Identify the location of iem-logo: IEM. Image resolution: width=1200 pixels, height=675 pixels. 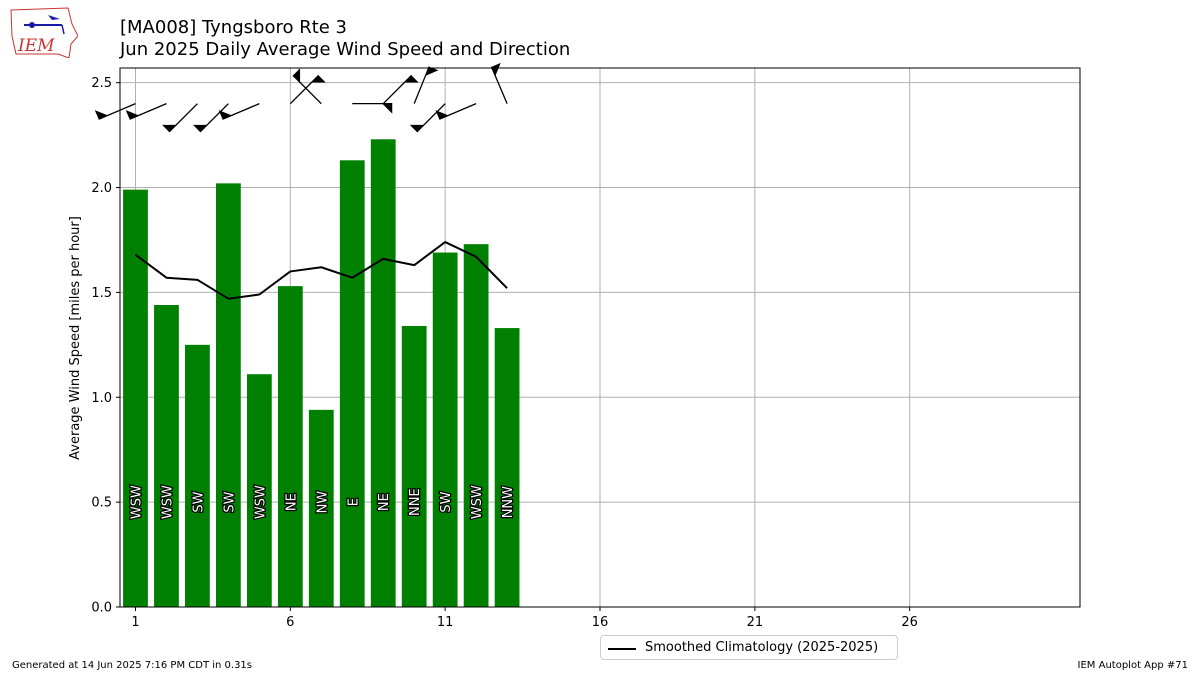
(43, 32).